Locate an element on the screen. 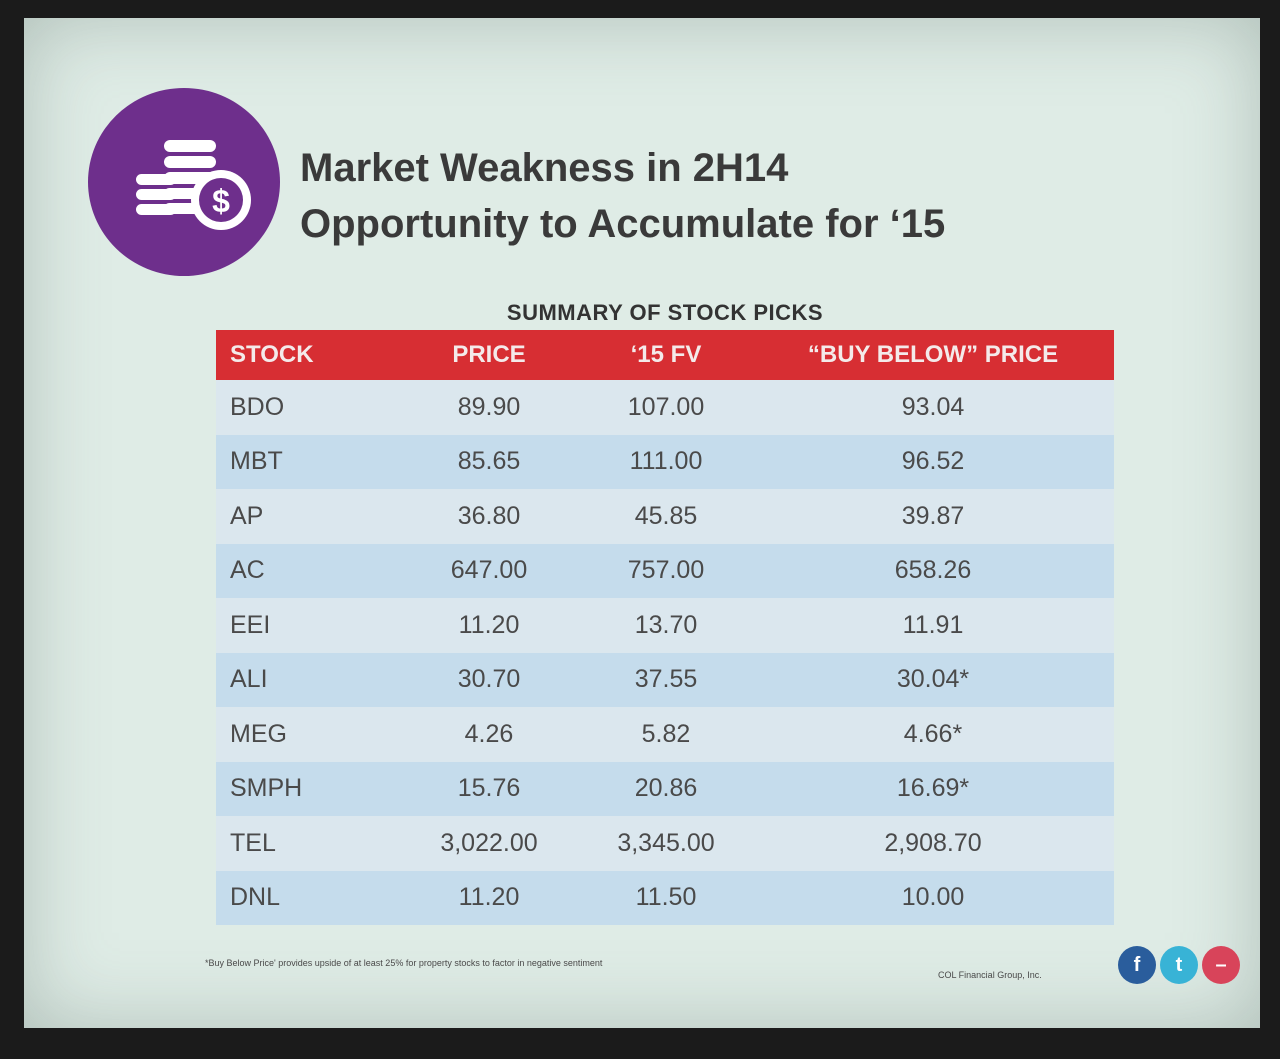  table-row: DNL 11.20 11.50 10.00 is located at coordinates (665, 897).